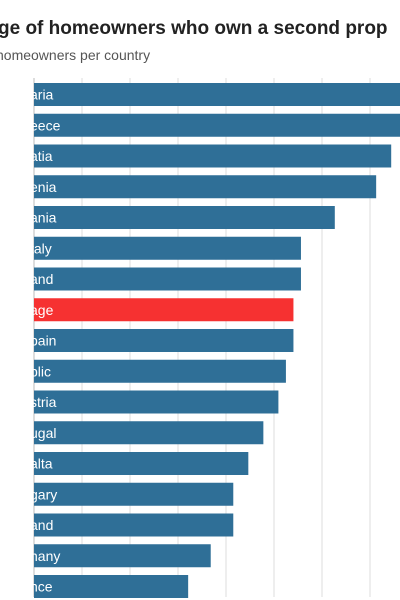  Describe the element at coordinates (43, 187) in the screenshot. I see `category-label: enia` at that location.